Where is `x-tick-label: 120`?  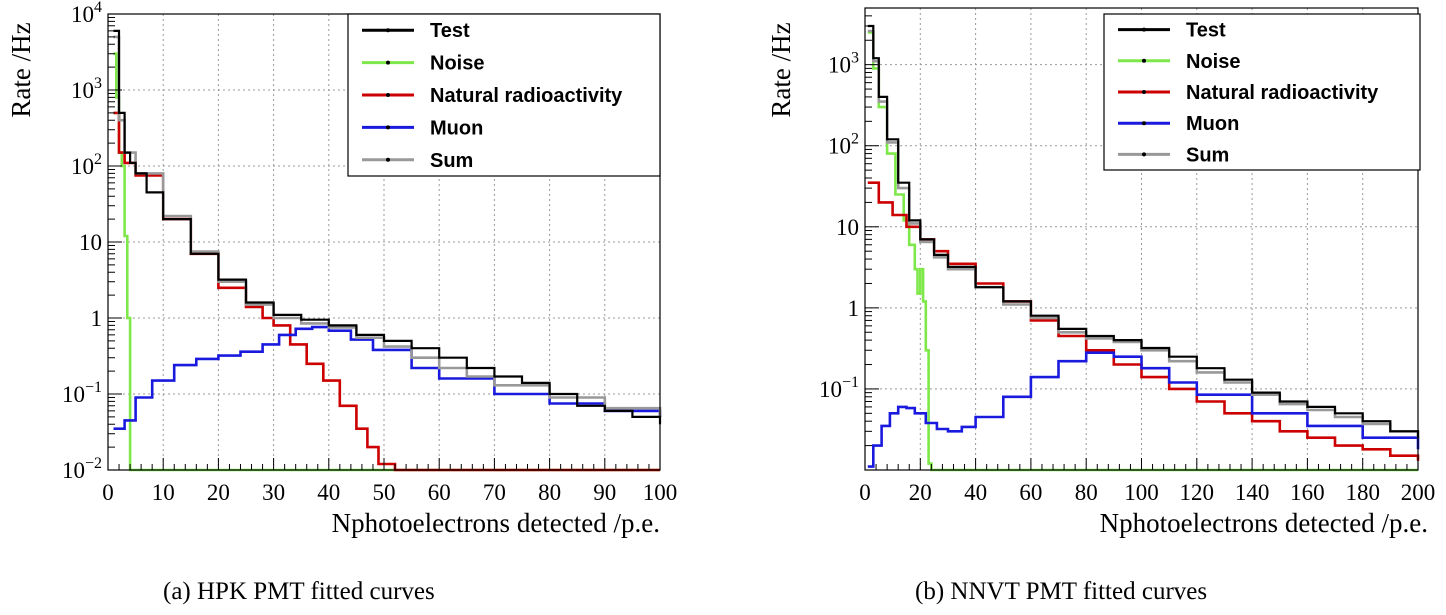 x-tick-label: 120 is located at coordinates (1197, 492).